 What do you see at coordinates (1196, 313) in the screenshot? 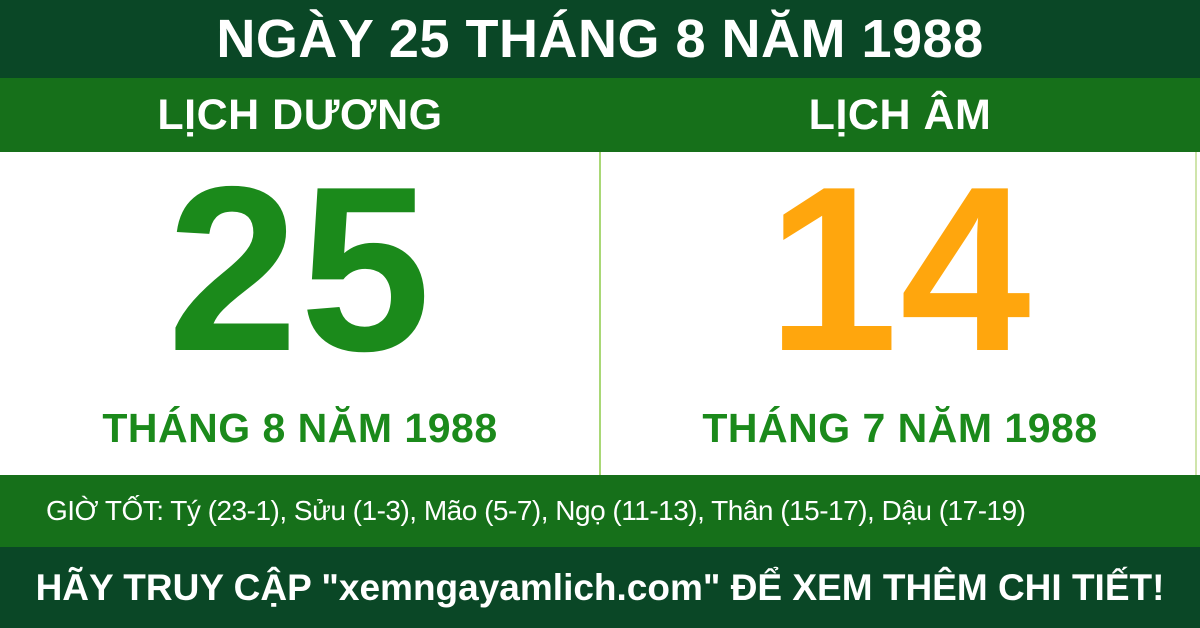
I see `right-edge-line` at bounding box center [1196, 313].